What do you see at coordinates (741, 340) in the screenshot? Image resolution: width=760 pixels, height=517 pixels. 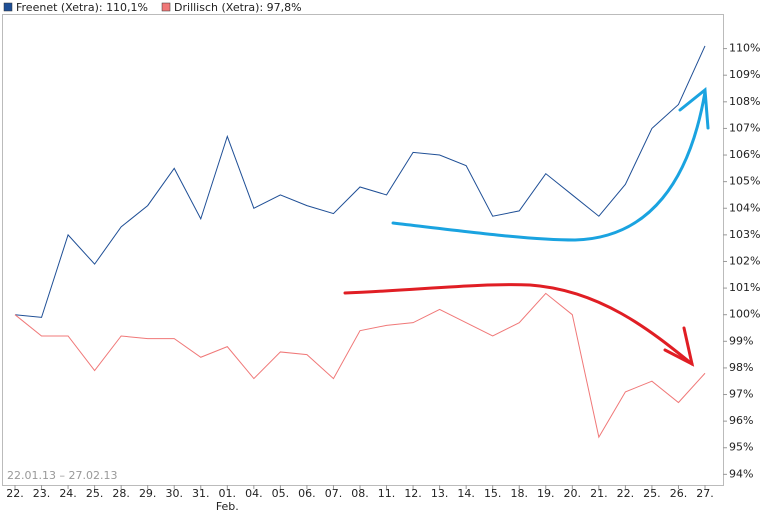 I see `y-tick-label: 99%` at bounding box center [741, 340].